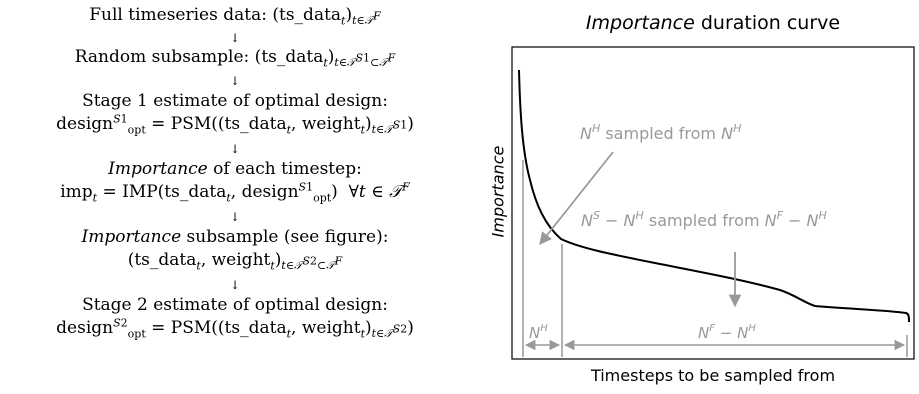  What do you see at coordinates (640, 23) in the screenshot?
I see `figure-title-italic: Importance` at bounding box center [640, 23].